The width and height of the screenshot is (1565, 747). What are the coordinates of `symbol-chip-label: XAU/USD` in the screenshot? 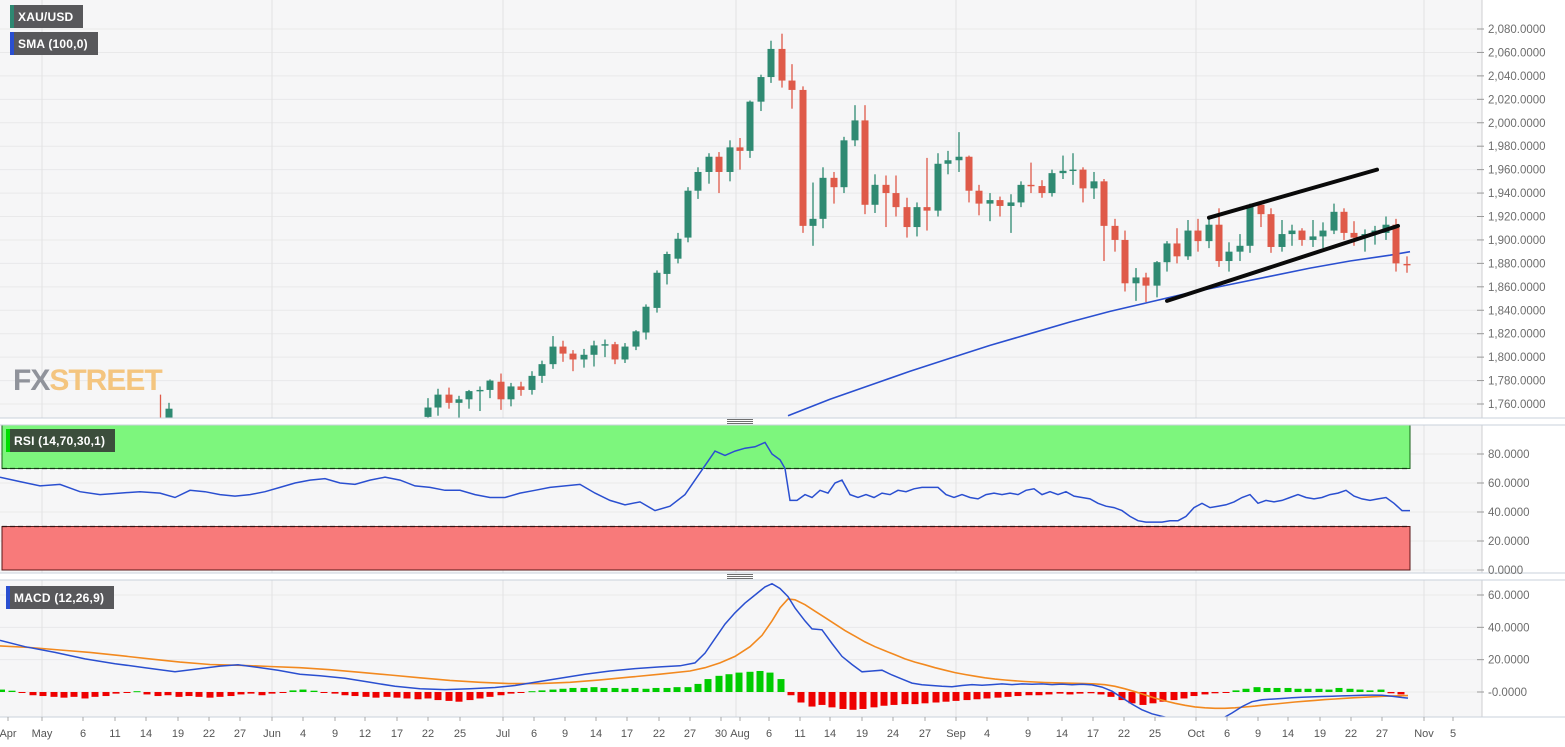 It's located at (46, 16).